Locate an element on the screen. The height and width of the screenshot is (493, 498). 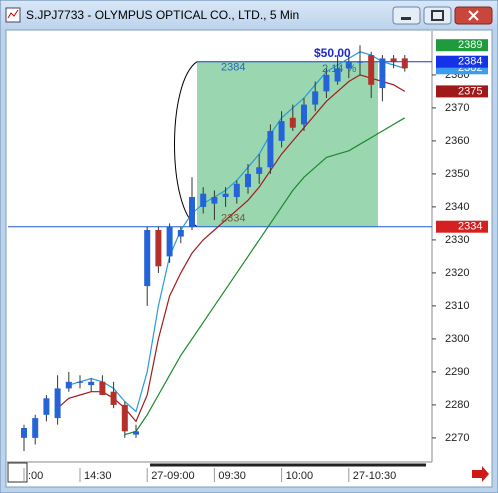
x-tick-label: 27-10:30 is located at coordinates (374, 476).